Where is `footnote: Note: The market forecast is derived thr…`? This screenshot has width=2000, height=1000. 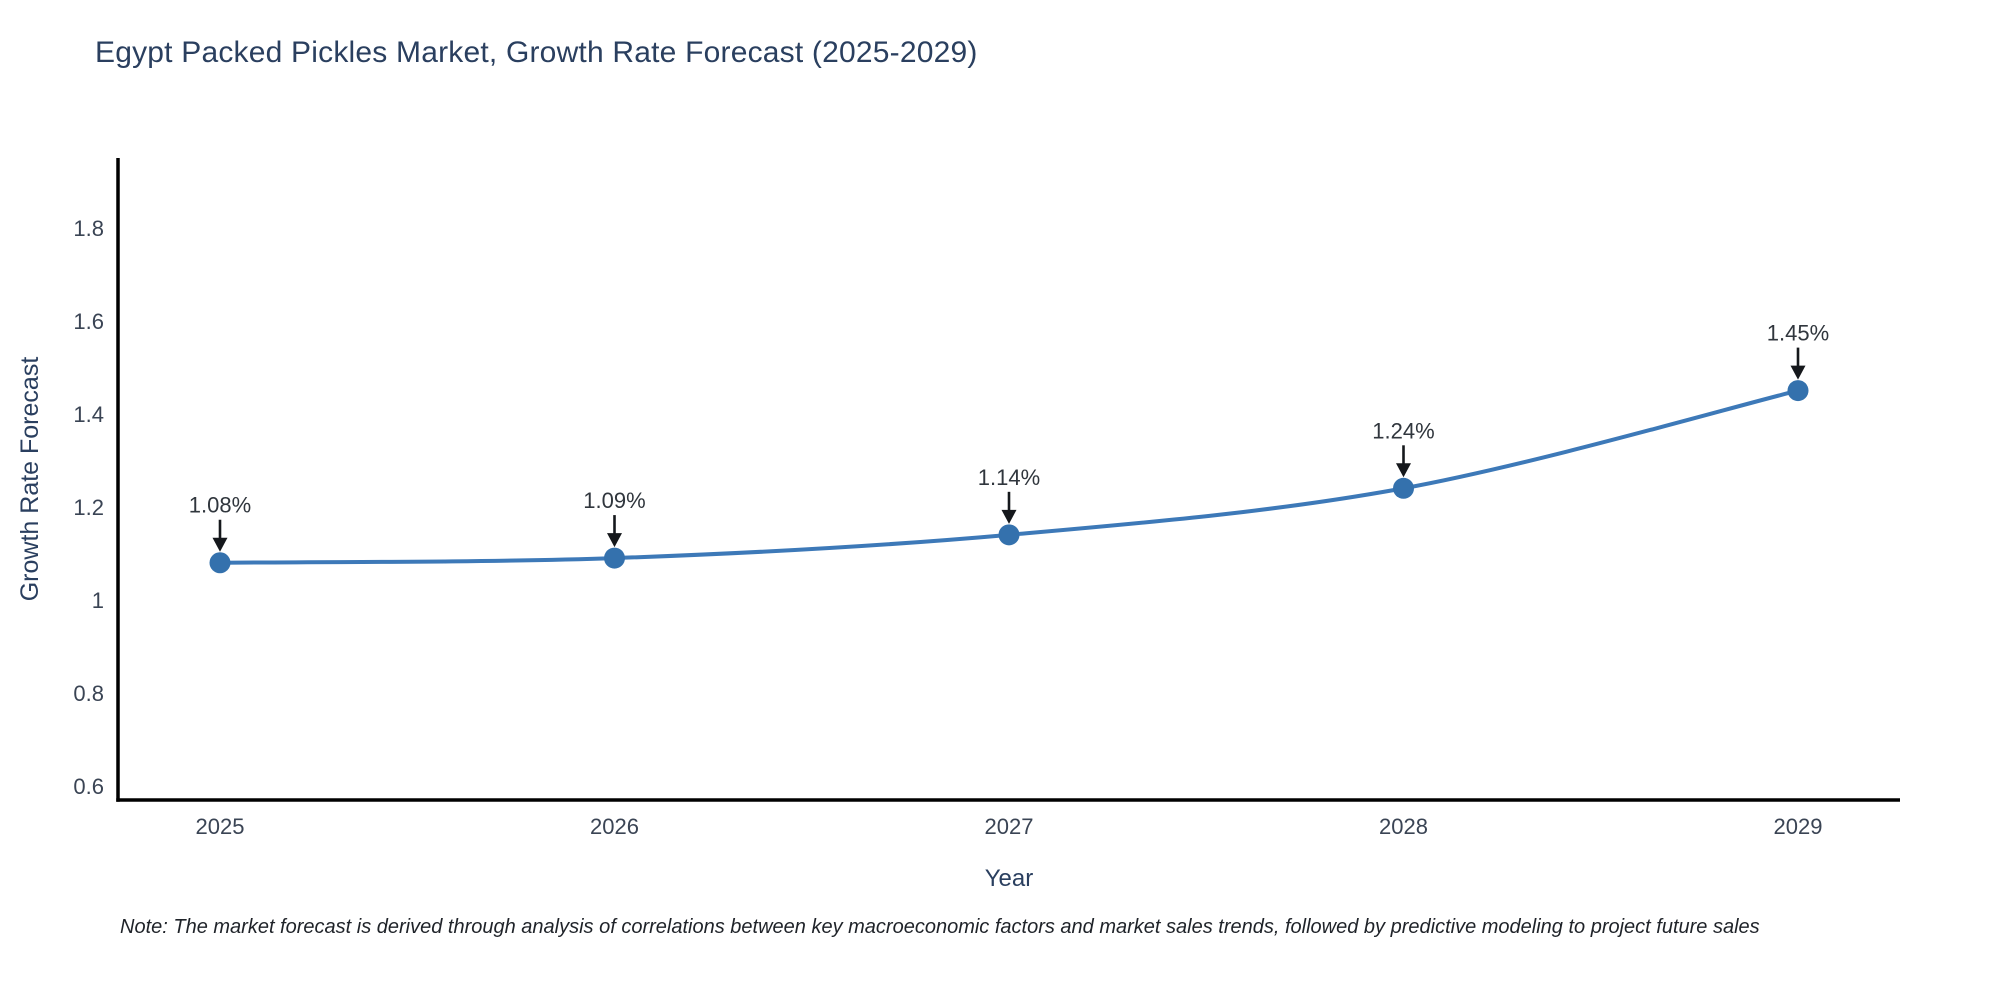
footnote: Note: The market forecast is derived thr… is located at coordinates (940, 927).